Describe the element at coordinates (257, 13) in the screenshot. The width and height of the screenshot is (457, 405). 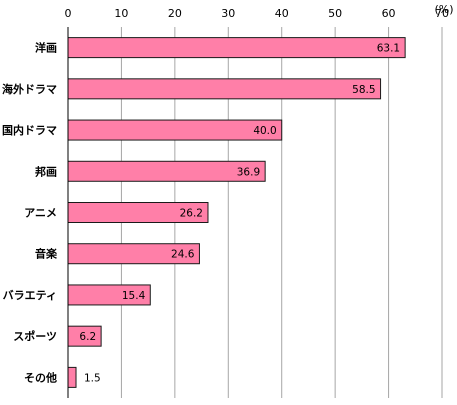
I see `x-tick-labels: 0 10 20 30 40 50 60 70` at that location.